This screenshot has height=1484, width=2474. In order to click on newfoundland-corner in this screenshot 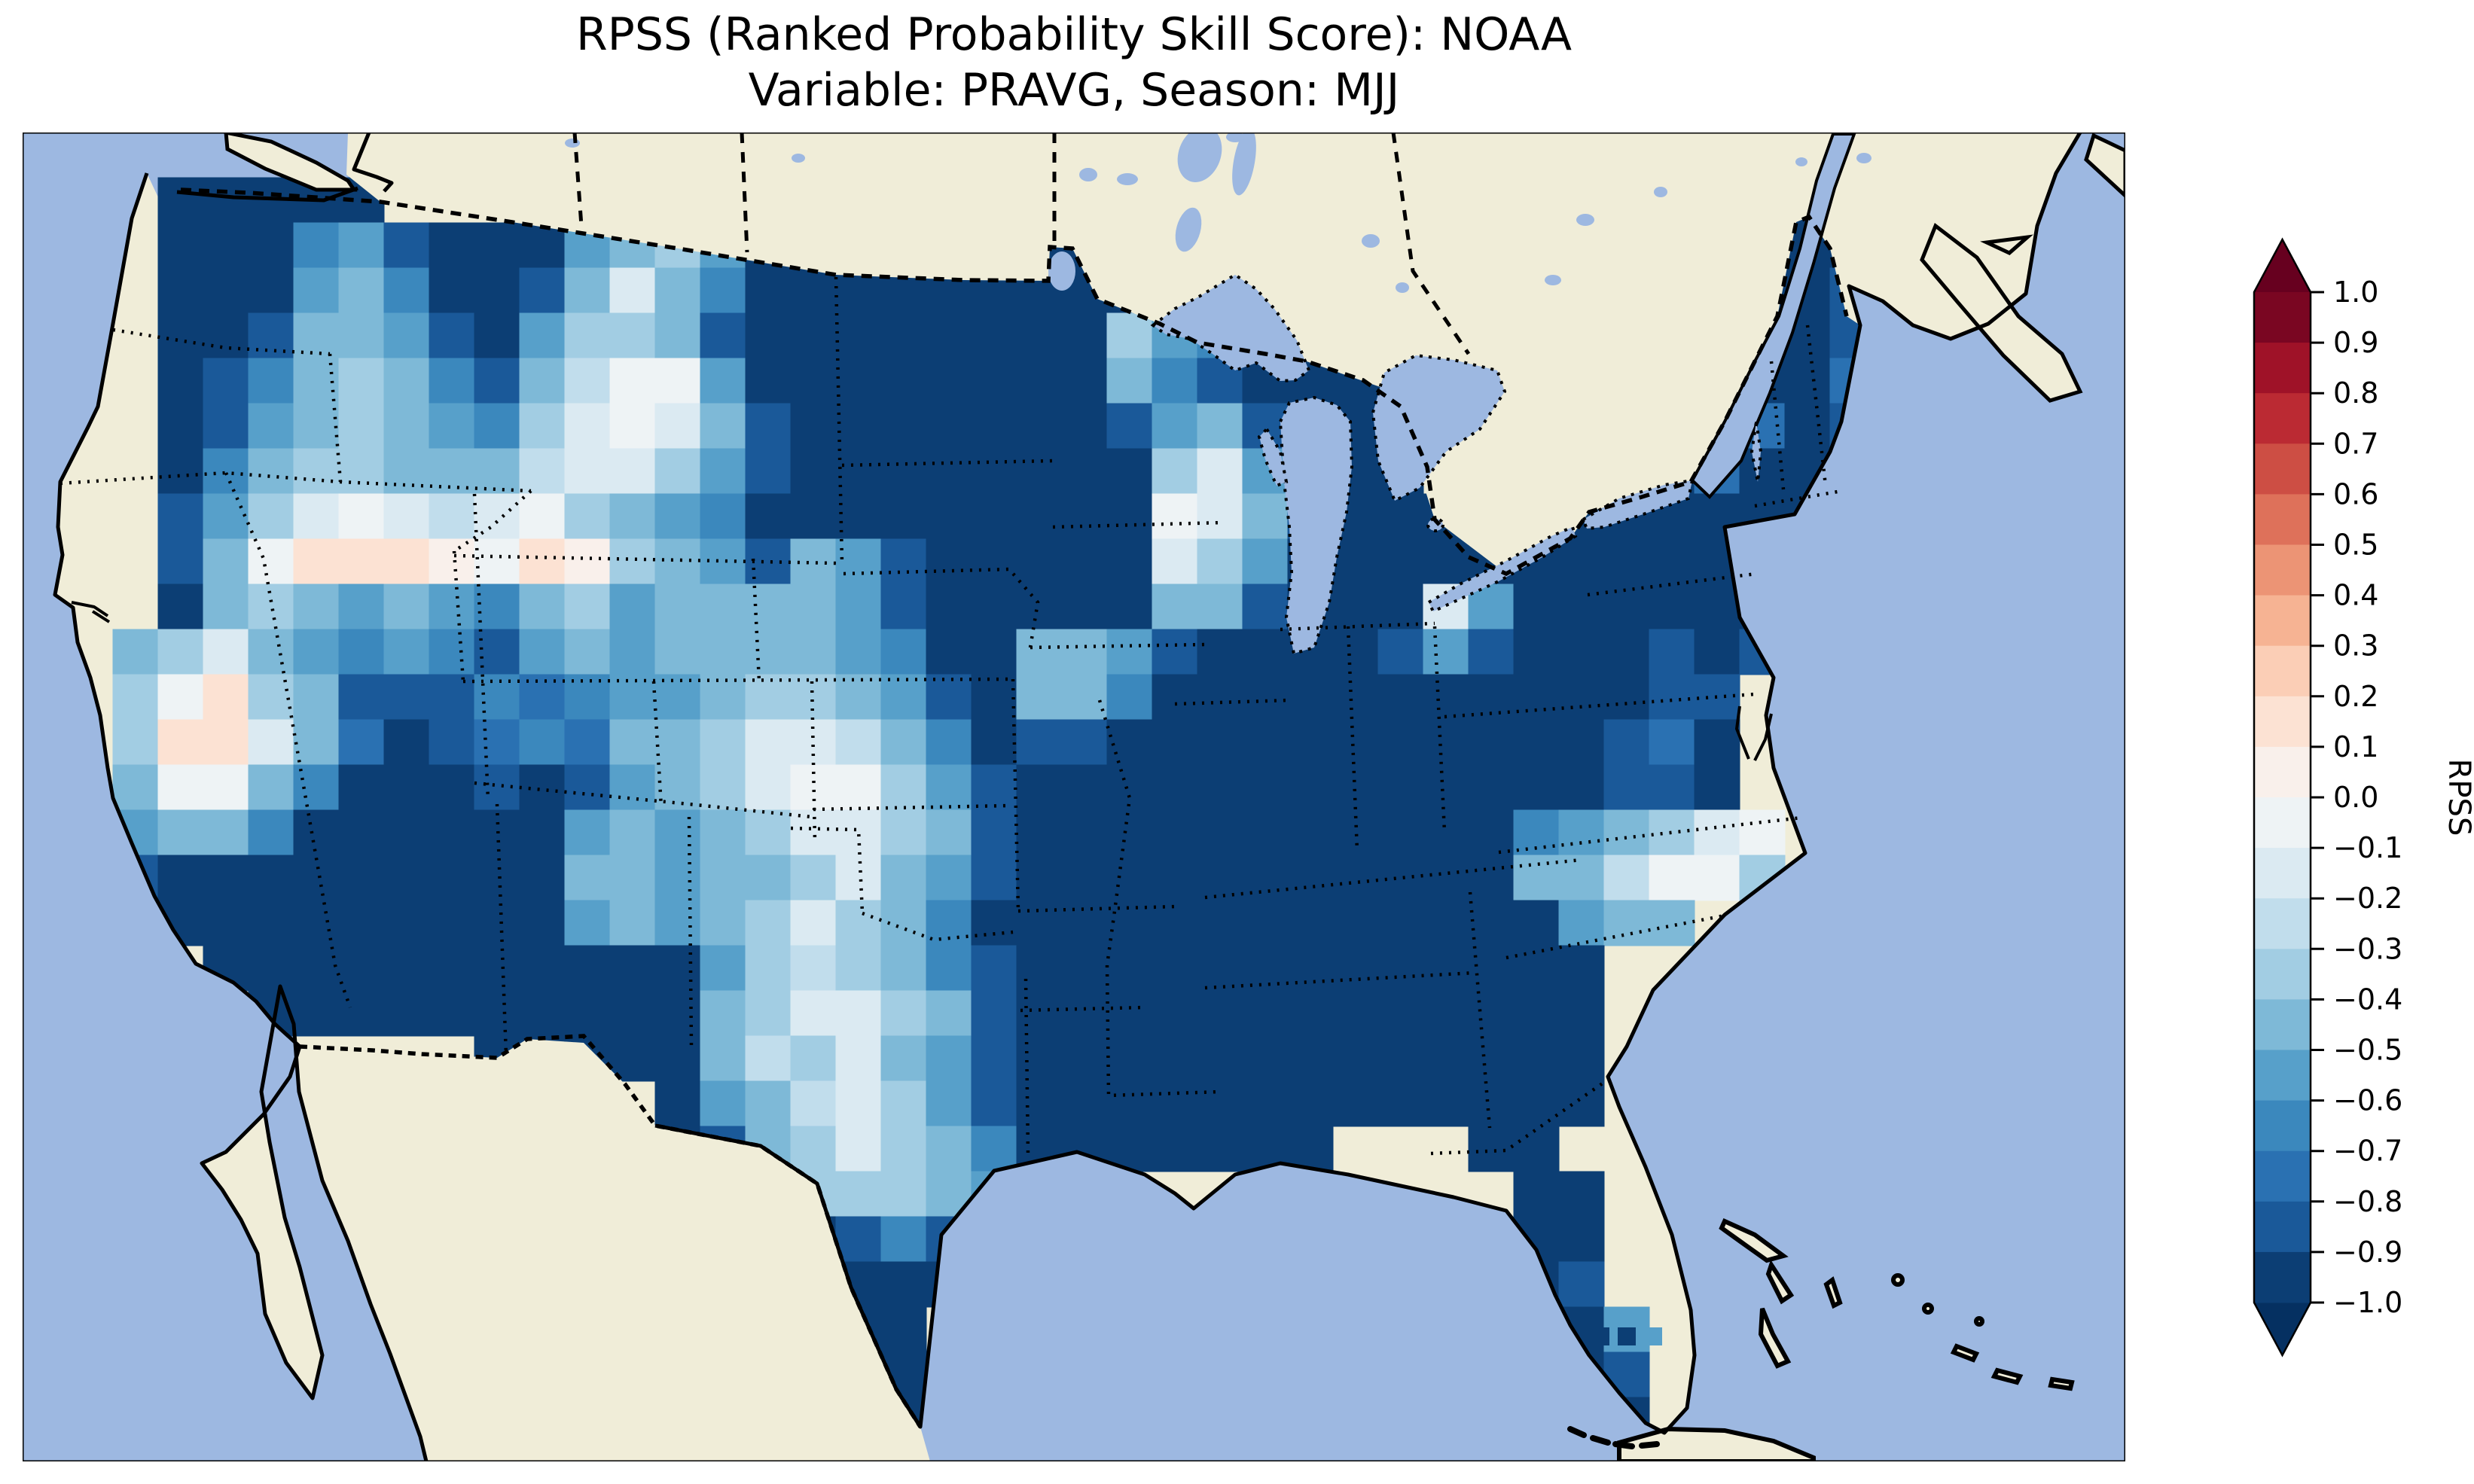, I will do `click(2105, 166)`.